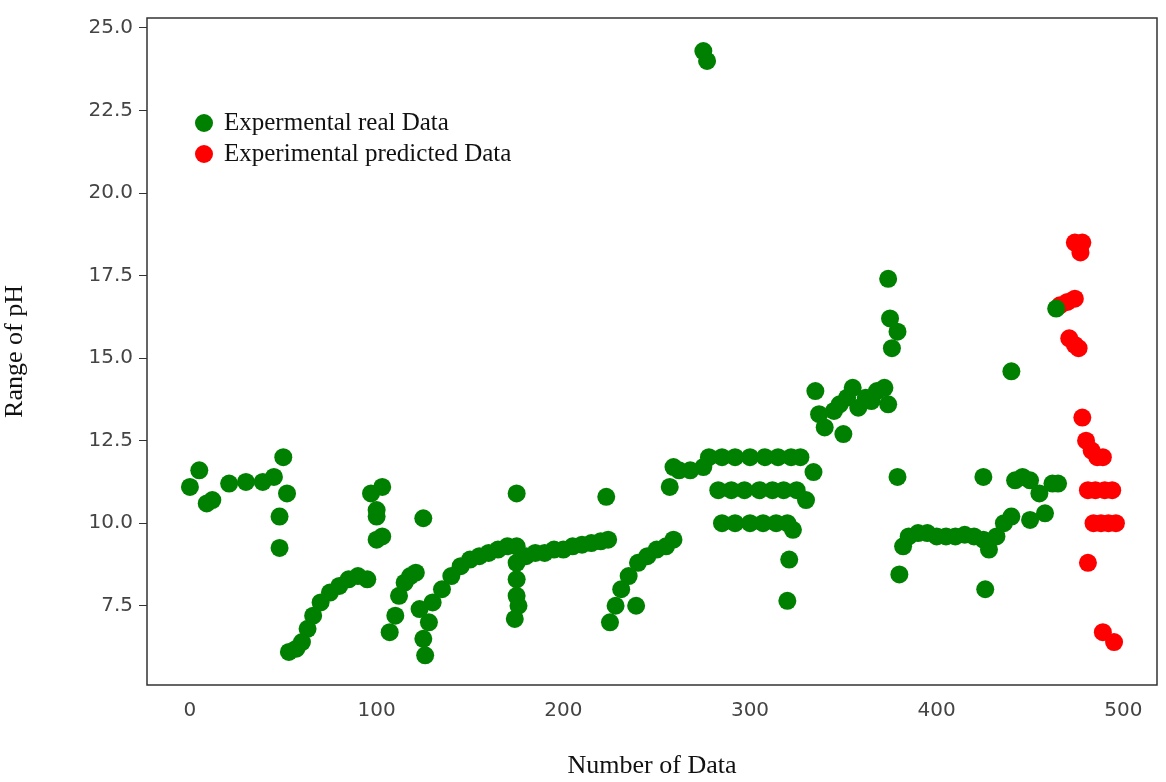  I want to click on legend-label: Expermental real Data, so click(336, 121).